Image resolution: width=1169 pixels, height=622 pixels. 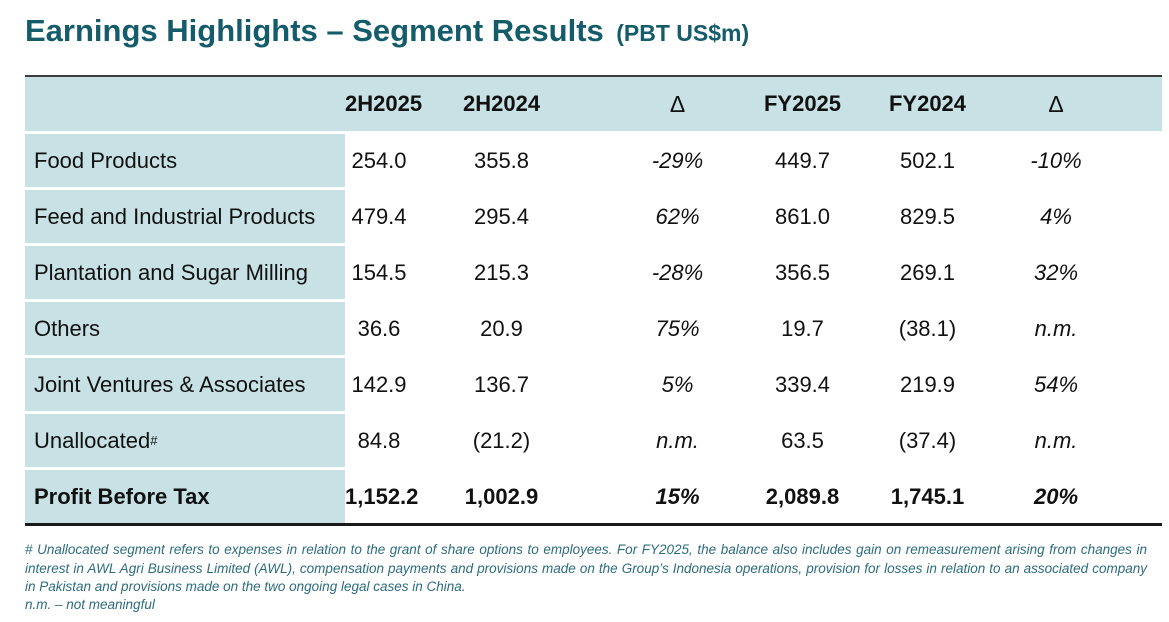 What do you see at coordinates (927, 440) in the screenshot?
I see `value-cell-fy2024: (37.4)` at bounding box center [927, 440].